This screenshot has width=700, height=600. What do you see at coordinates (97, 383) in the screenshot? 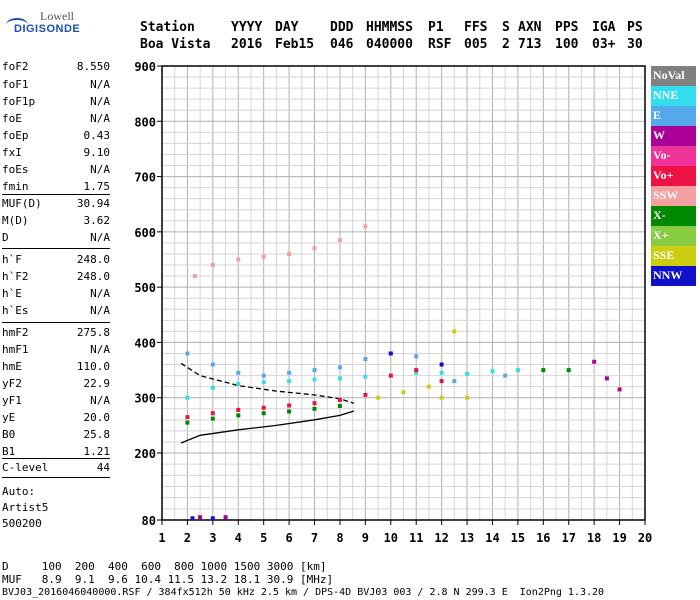
I see `param-value: 22.9` at bounding box center [97, 383].